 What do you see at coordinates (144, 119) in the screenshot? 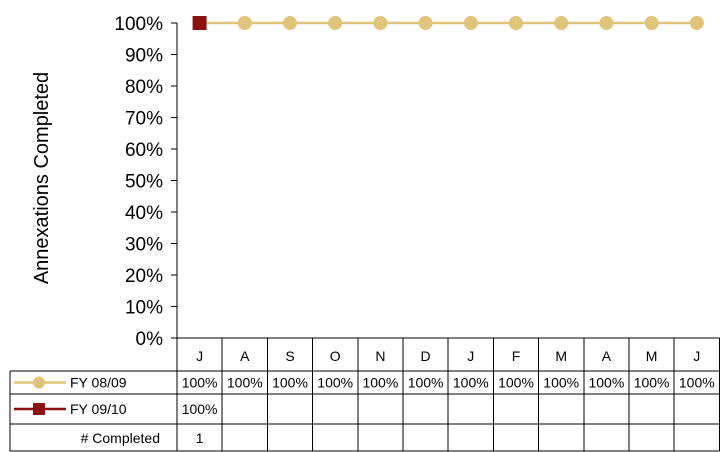
I see `y-tick-label: 70%` at bounding box center [144, 119].